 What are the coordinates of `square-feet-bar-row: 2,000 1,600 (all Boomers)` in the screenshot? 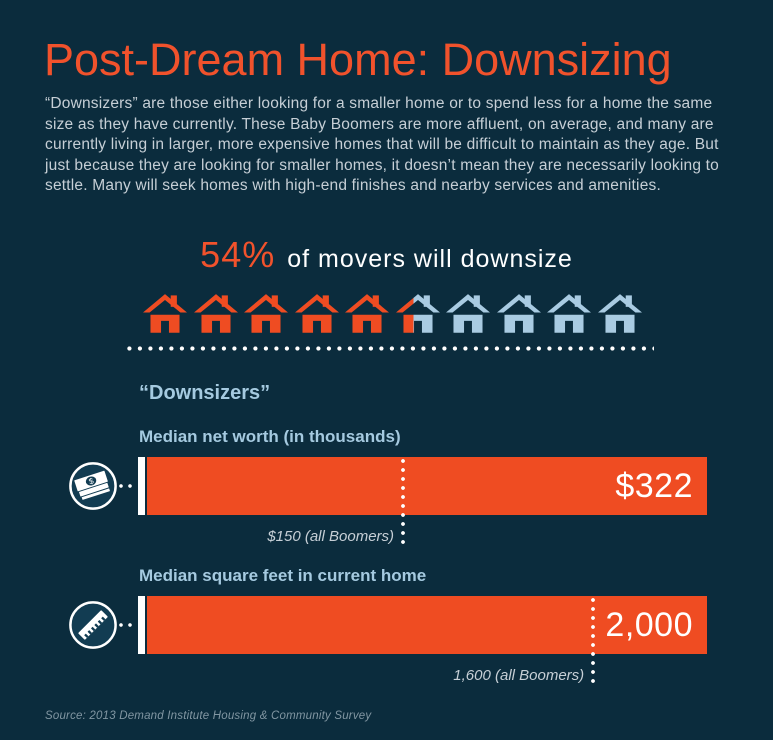 It's located at (386, 640).